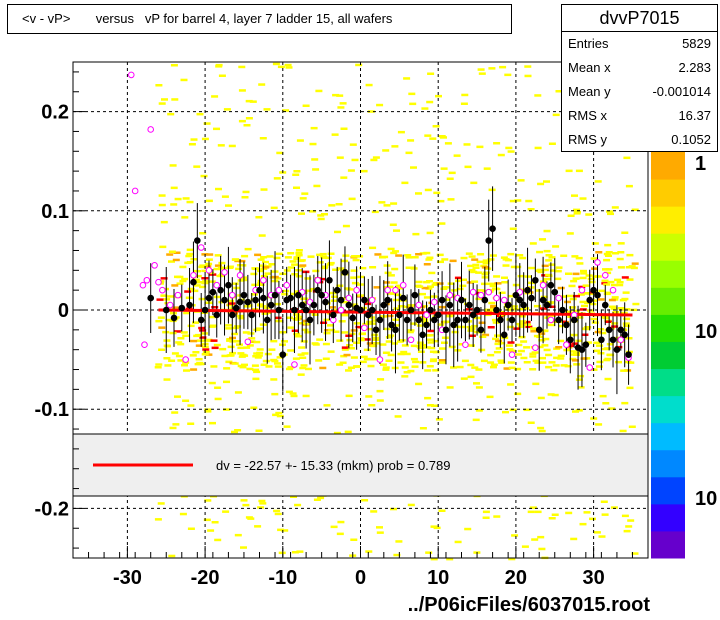 The width and height of the screenshot is (720, 620). Describe the element at coordinates (696, 43) in the screenshot. I see `stats-value: 5829` at that location.